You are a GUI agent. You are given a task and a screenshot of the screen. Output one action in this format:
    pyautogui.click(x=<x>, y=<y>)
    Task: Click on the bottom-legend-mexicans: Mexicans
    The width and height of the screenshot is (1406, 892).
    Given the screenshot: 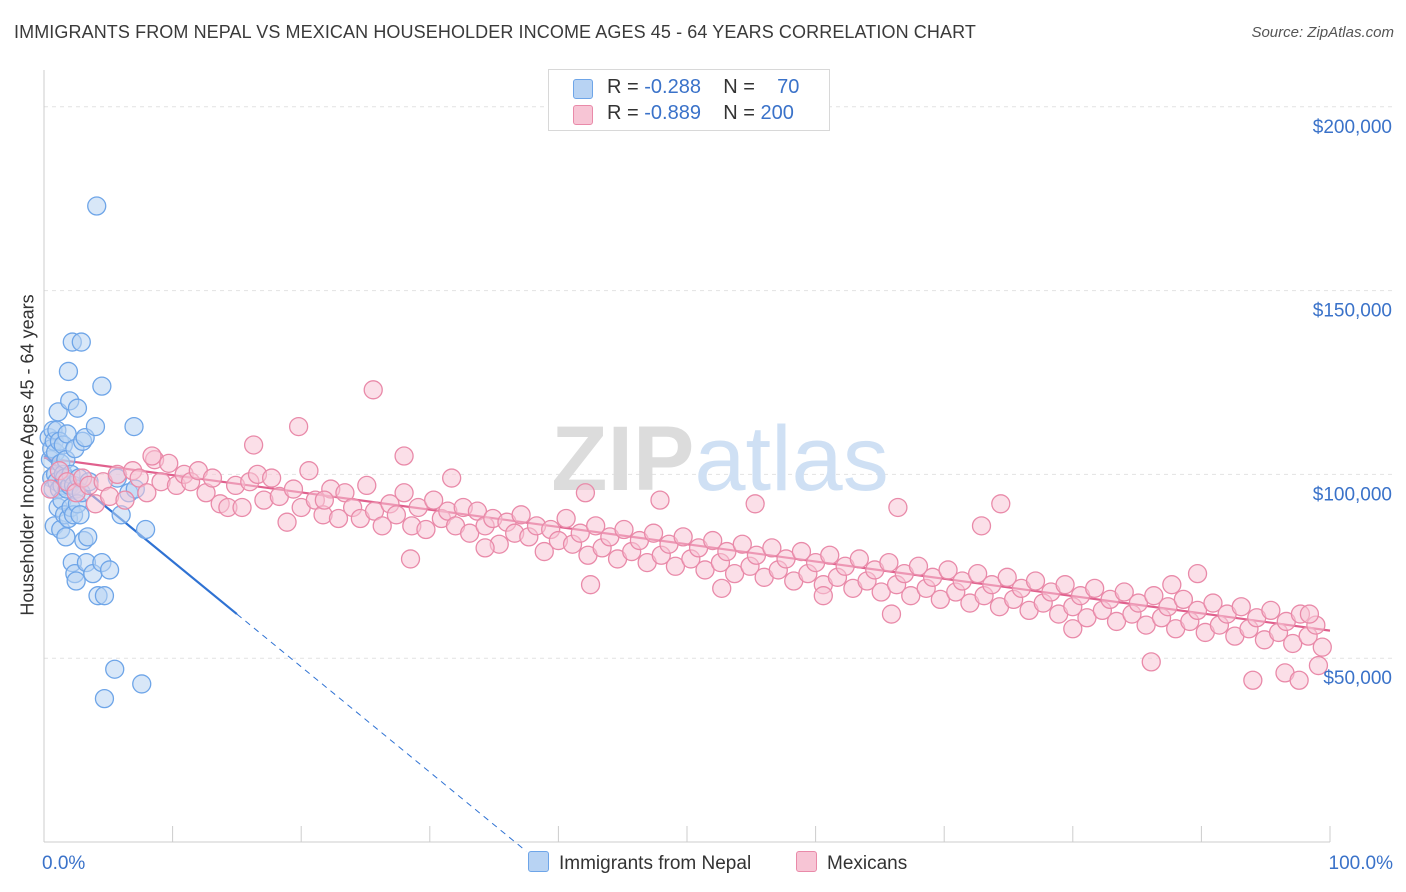 What is the action you would take?
    pyautogui.click(x=851, y=863)
    